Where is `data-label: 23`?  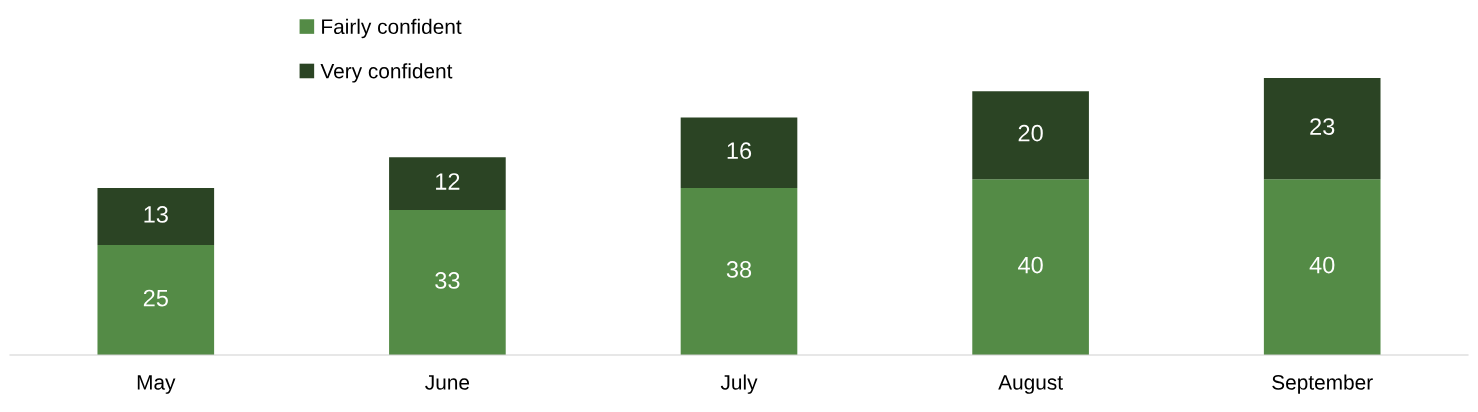
data-label: 23 is located at coordinates (1322, 126).